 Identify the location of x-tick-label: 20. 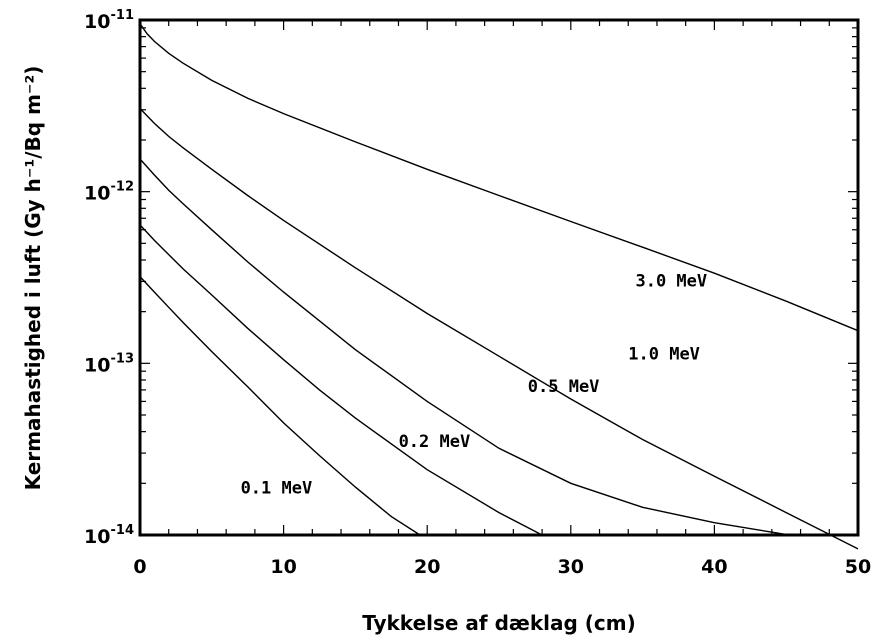
(427, 567).